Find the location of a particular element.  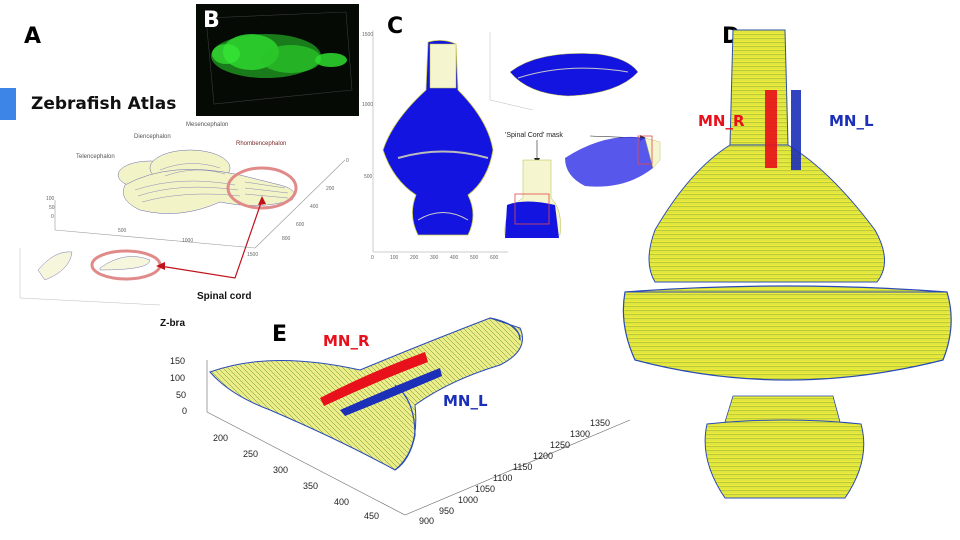

e-y-tick-450: 450 is located at coordinates (372, 516).